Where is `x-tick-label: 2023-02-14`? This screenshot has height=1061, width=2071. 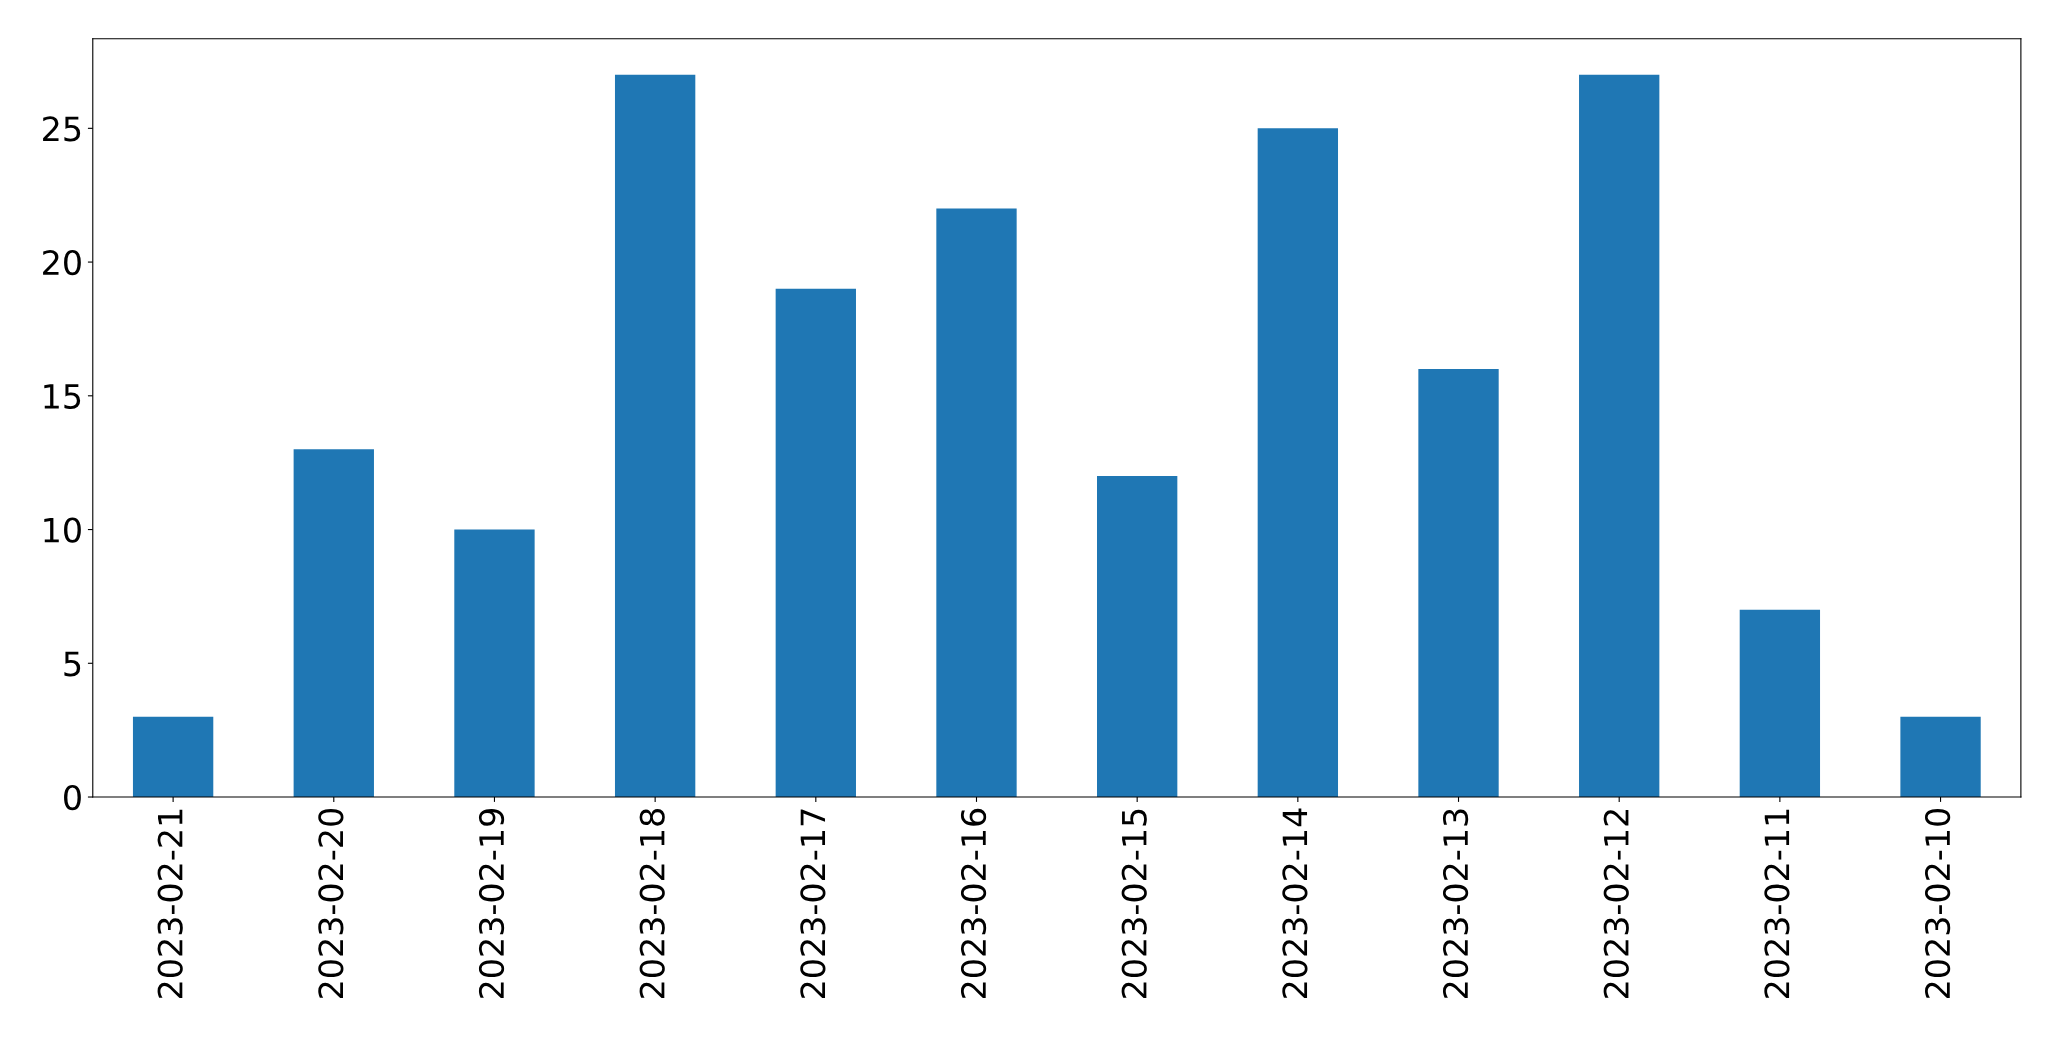 x-tick-label: 2023-02-14 is located at coordinates (1295, 903).